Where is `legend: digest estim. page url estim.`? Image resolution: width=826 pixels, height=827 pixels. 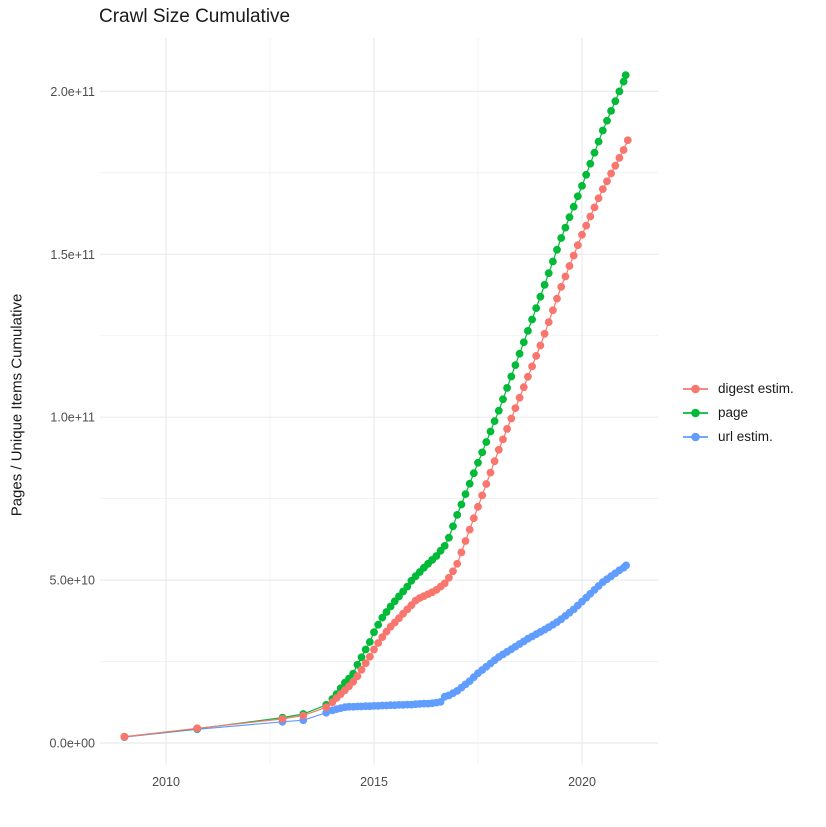
legend: digest estim. page url estim. is located at coordinates (738, 412).